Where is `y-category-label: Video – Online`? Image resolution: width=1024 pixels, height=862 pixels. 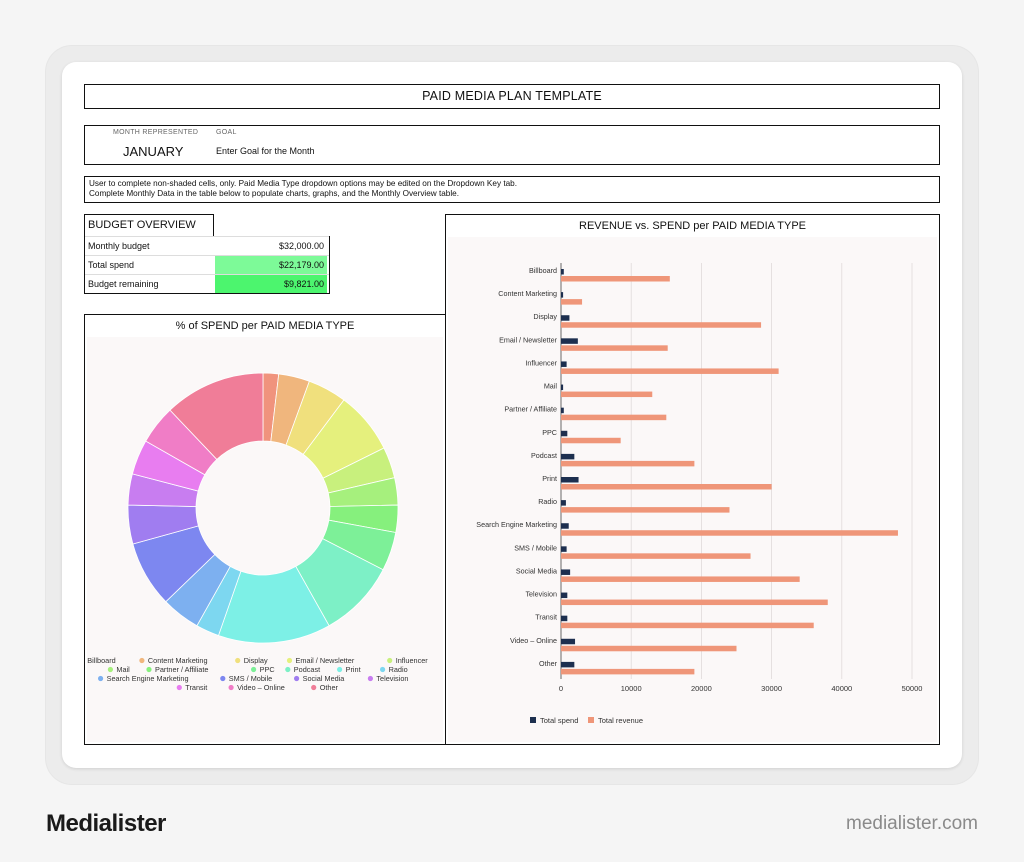 y-category-label: Video – Online is located at coordinates (533, 640).